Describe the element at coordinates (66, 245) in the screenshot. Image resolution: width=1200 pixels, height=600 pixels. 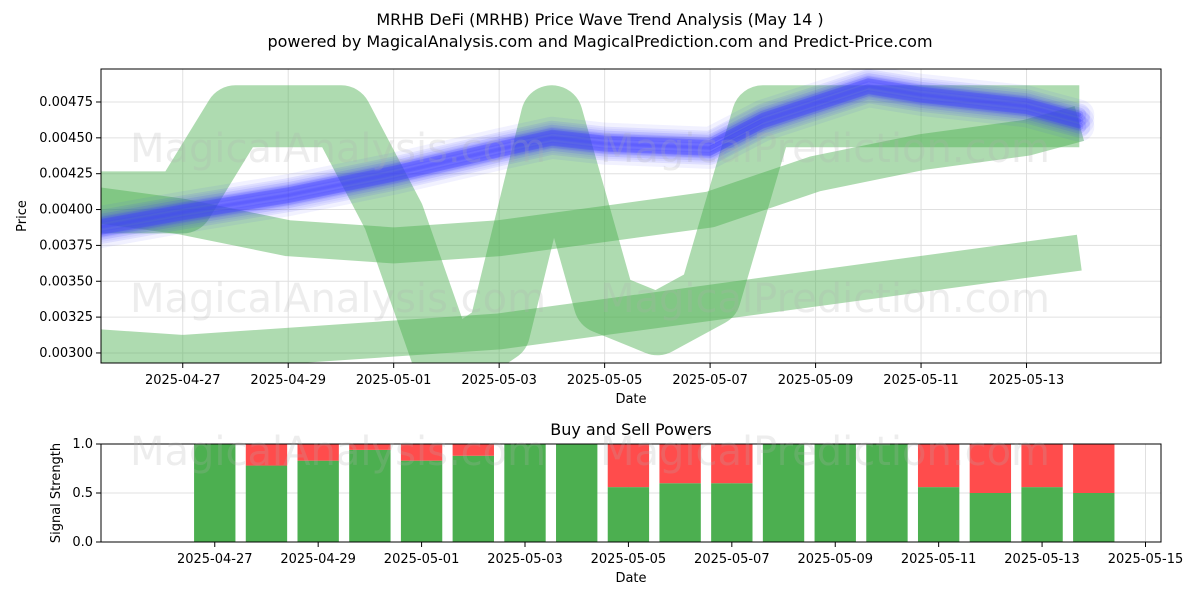
I see `price-y-tick-label: 0.00375` at that location.